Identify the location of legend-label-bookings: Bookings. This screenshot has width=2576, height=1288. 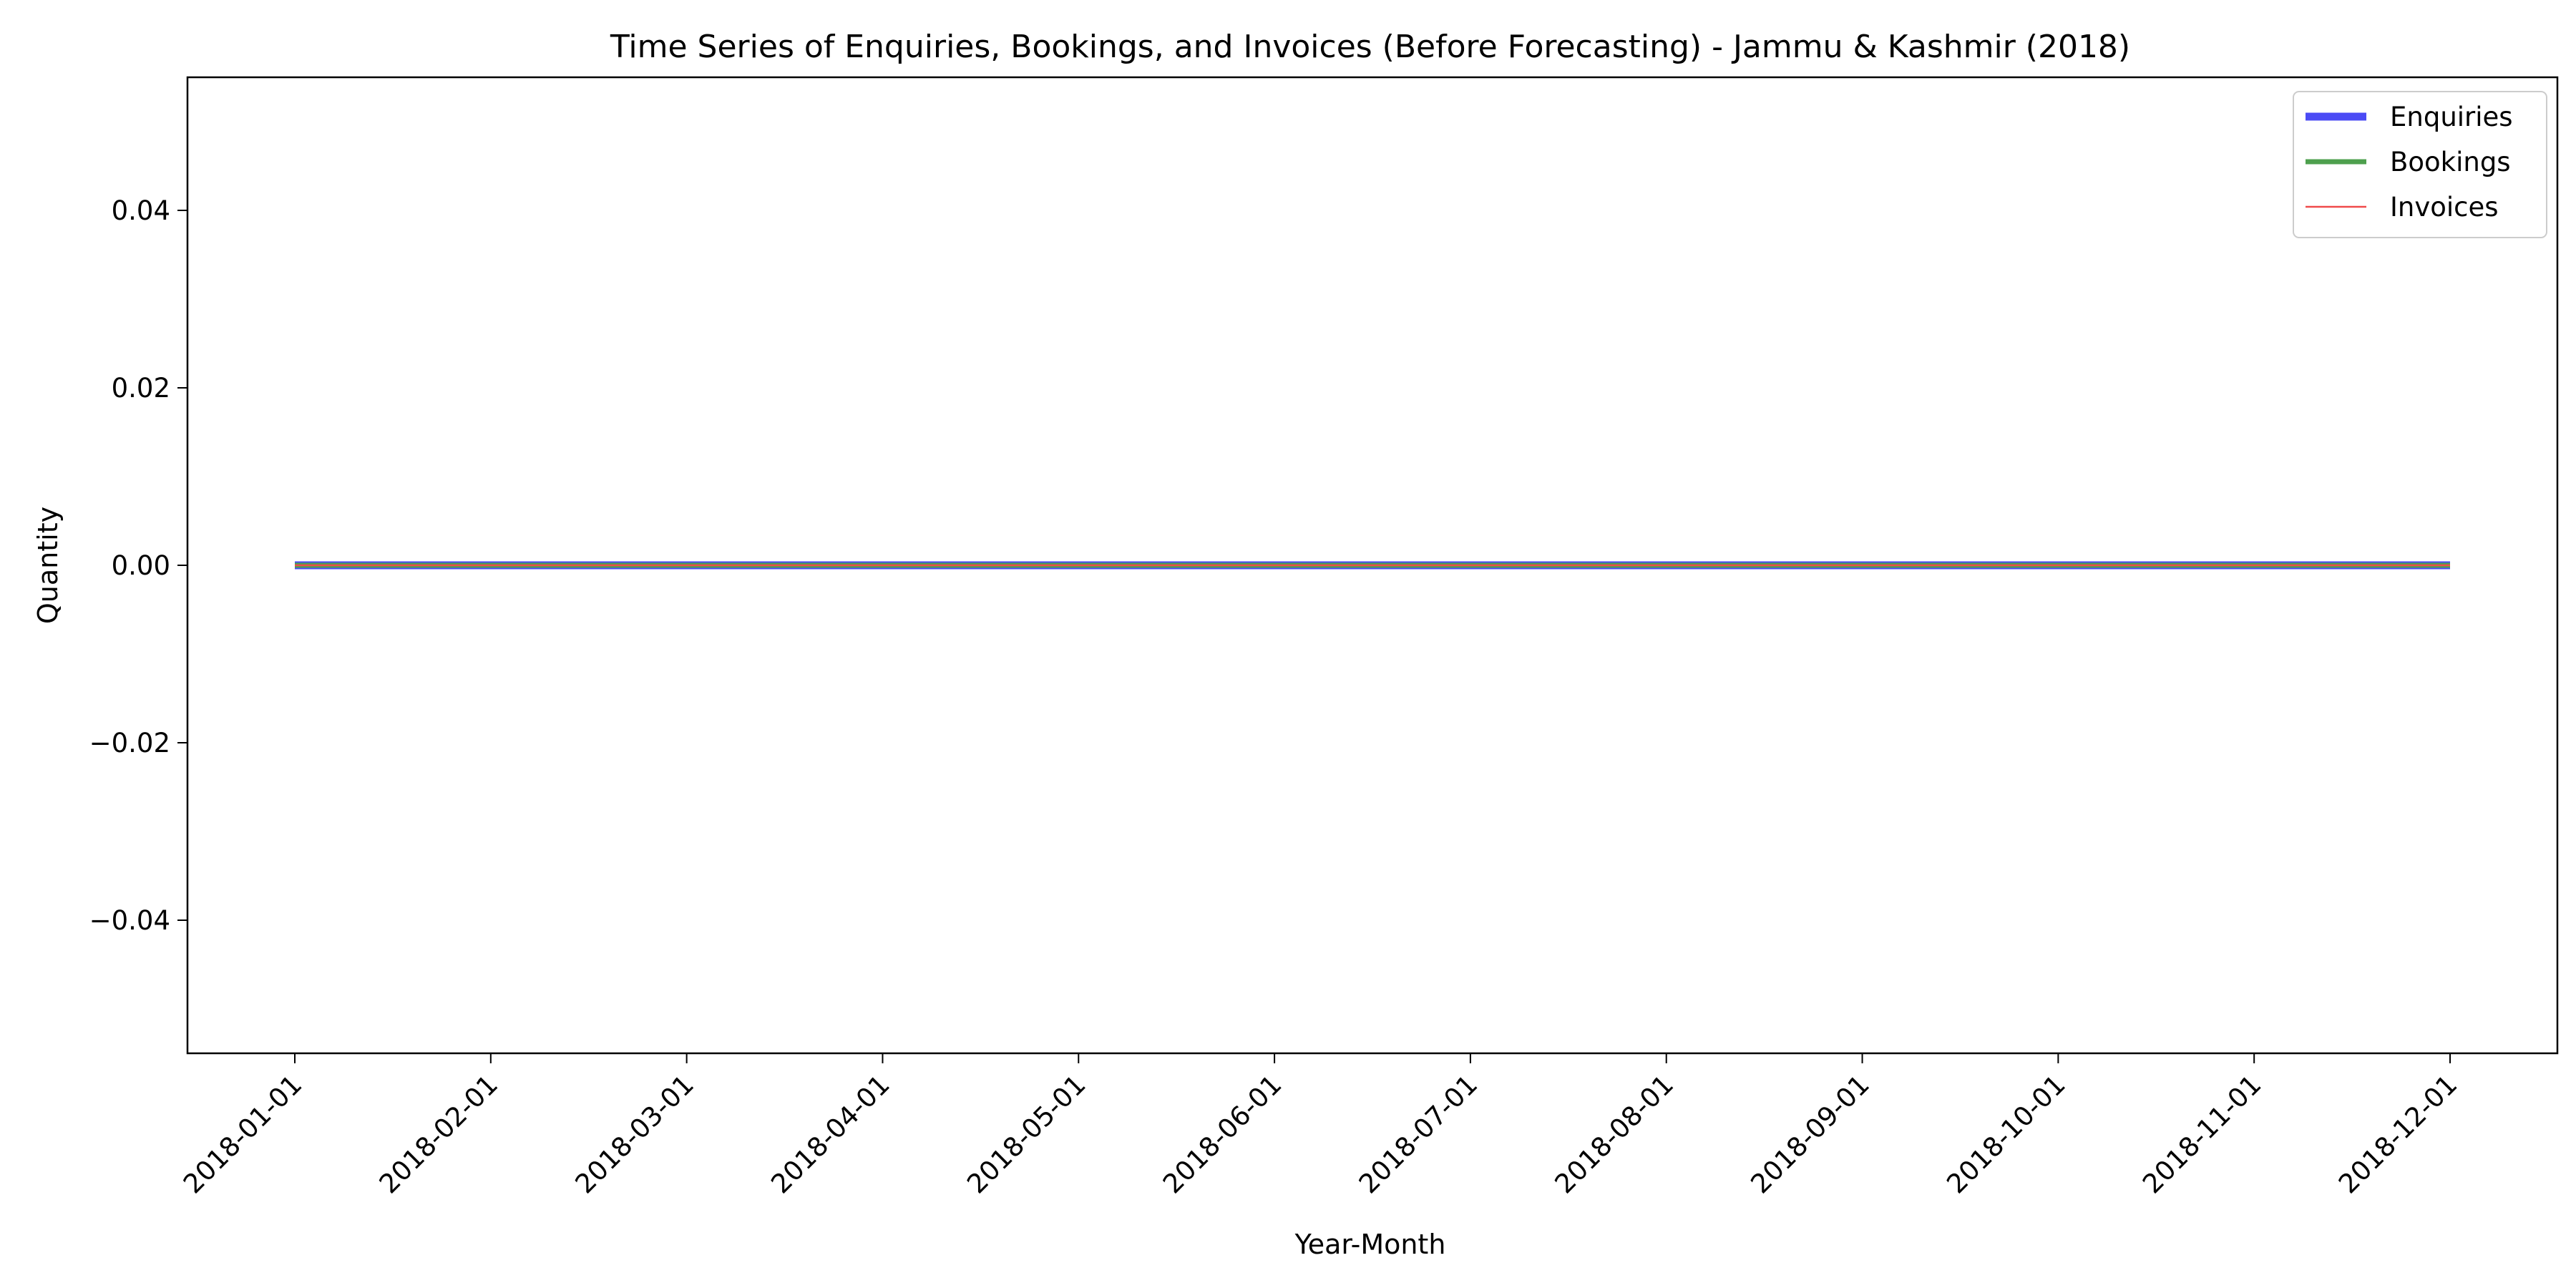
(2450, 162).